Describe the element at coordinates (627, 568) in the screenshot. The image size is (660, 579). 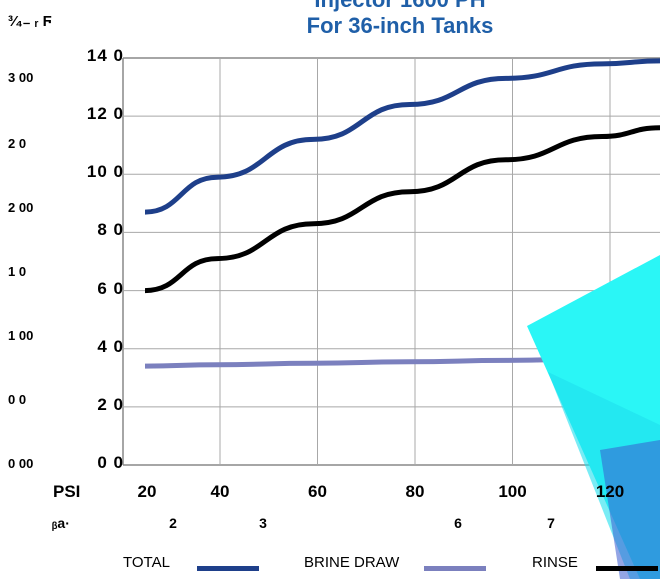
I see `legend-swatch-rinse` at that location.